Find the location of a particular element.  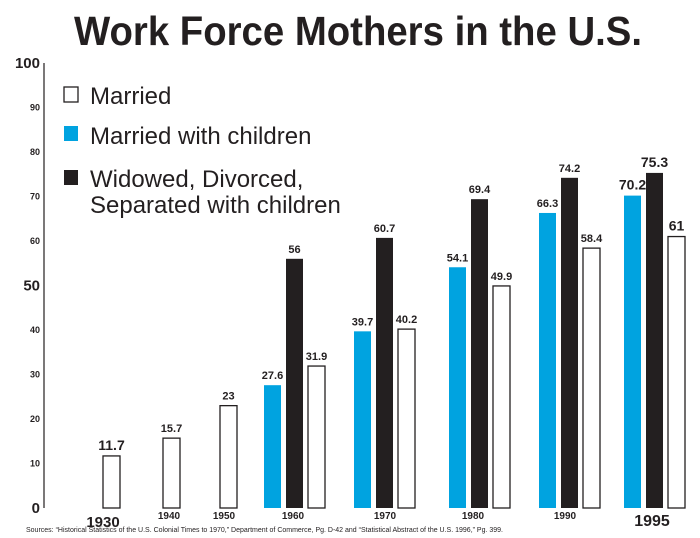

x-tick-label: 1950 is located at coordinates (224, 516).